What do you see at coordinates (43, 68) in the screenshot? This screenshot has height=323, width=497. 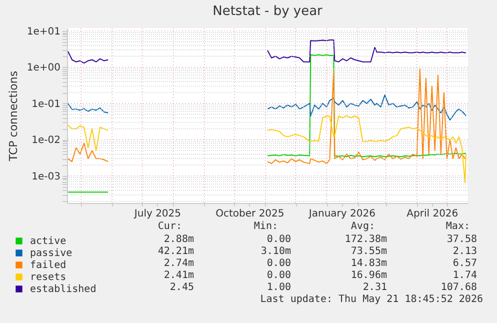 I see `y-tick-label: 1e+00` at bounding box center [43, 68].